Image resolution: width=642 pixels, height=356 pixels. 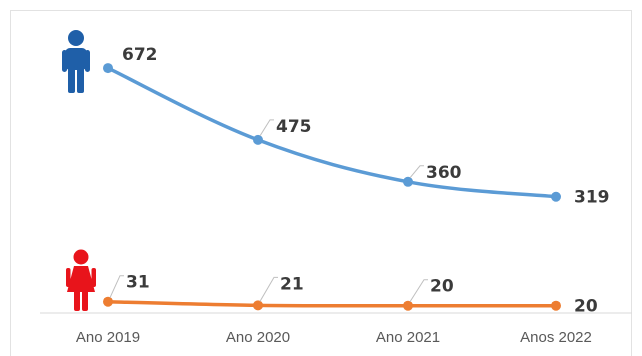 I want to click on x-tick-label: Anos 2022, so click(x=556, y=337).